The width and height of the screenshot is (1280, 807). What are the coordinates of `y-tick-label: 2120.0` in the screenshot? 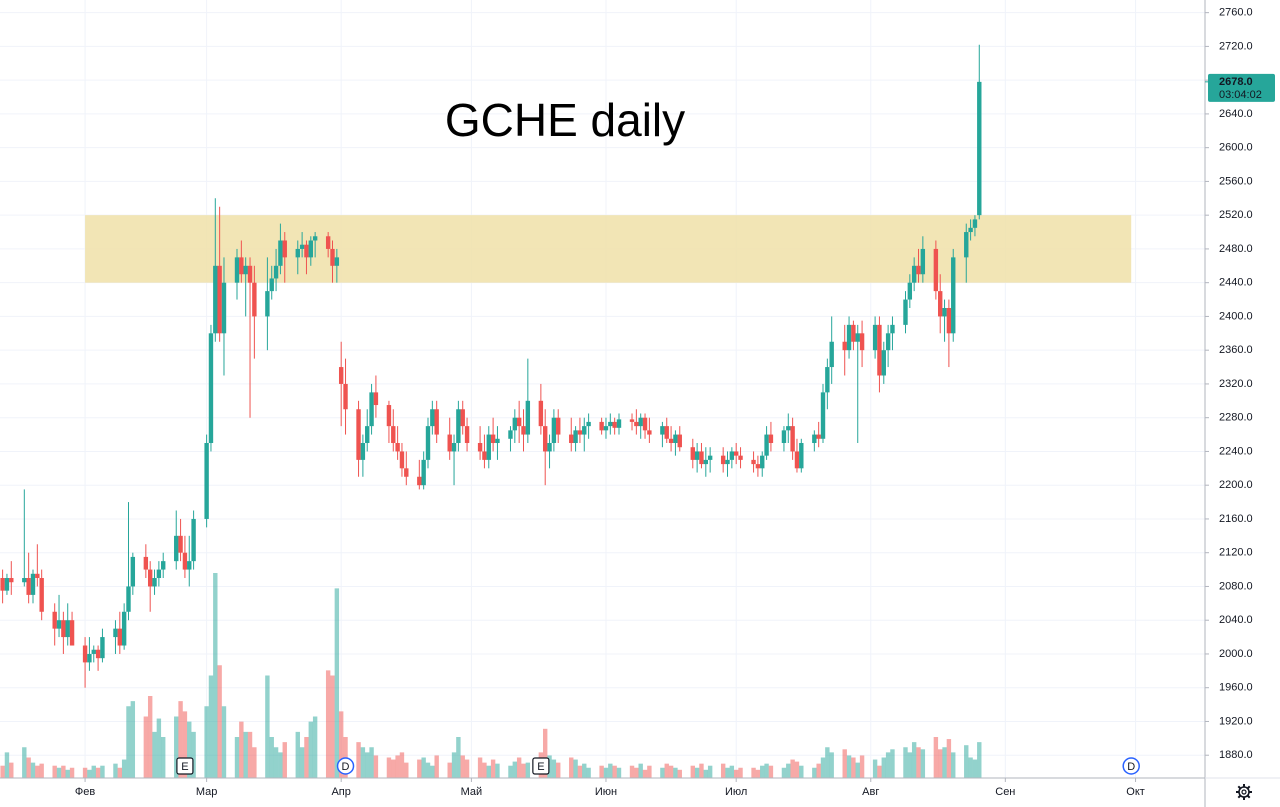 It's located at (1236, 553).